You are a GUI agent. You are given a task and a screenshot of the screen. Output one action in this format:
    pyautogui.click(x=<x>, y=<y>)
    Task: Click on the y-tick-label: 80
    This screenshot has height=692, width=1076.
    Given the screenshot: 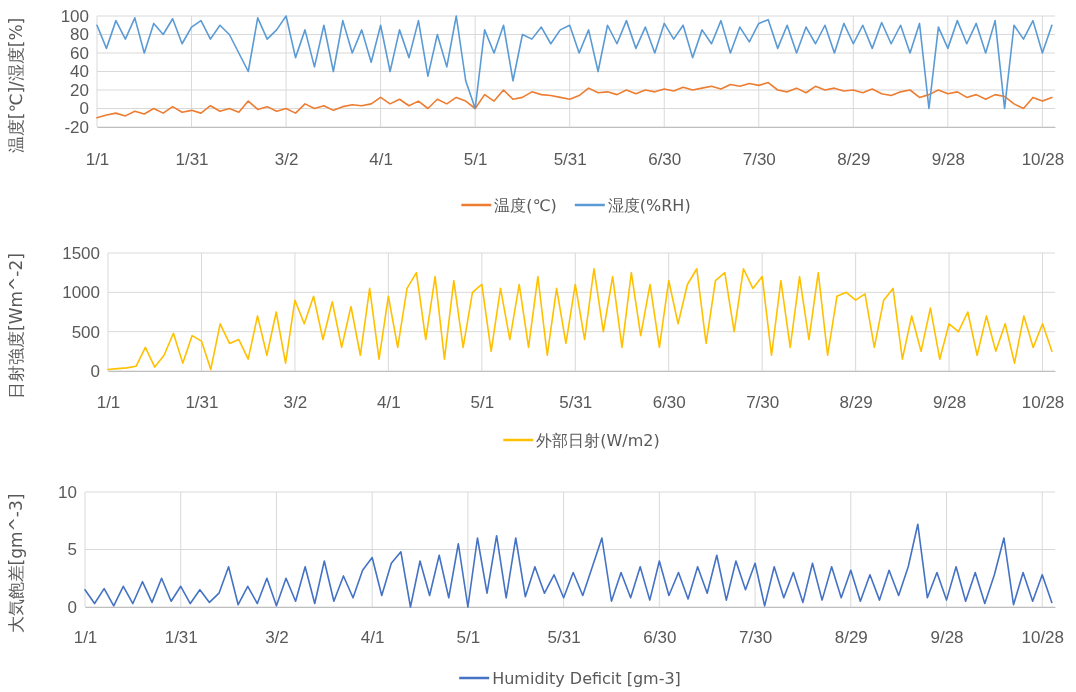 What is the action you would take?
    pyautogui.click(x=79, y=35)
    